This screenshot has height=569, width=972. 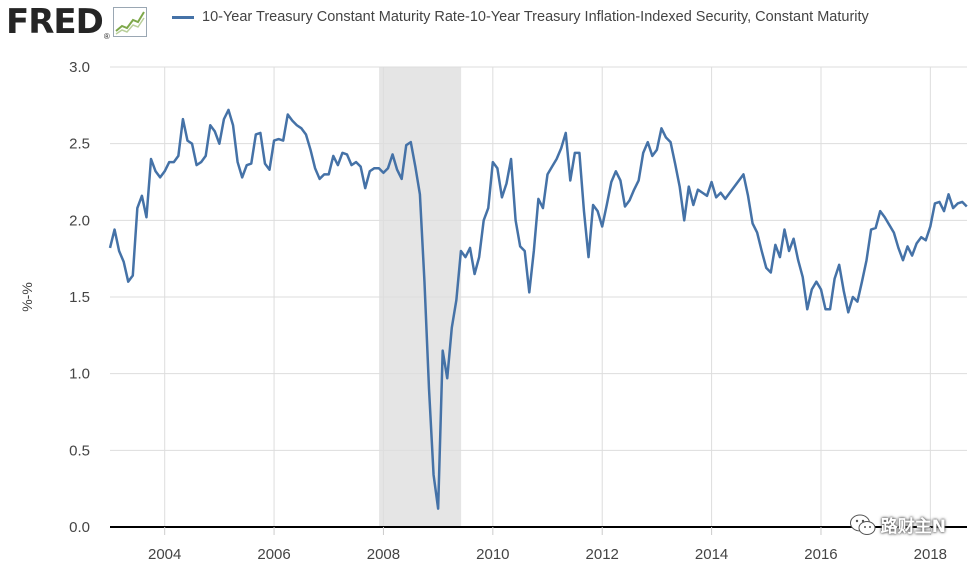 I want to click on y-tick-label: 2.5, so click(x=79, y=144).